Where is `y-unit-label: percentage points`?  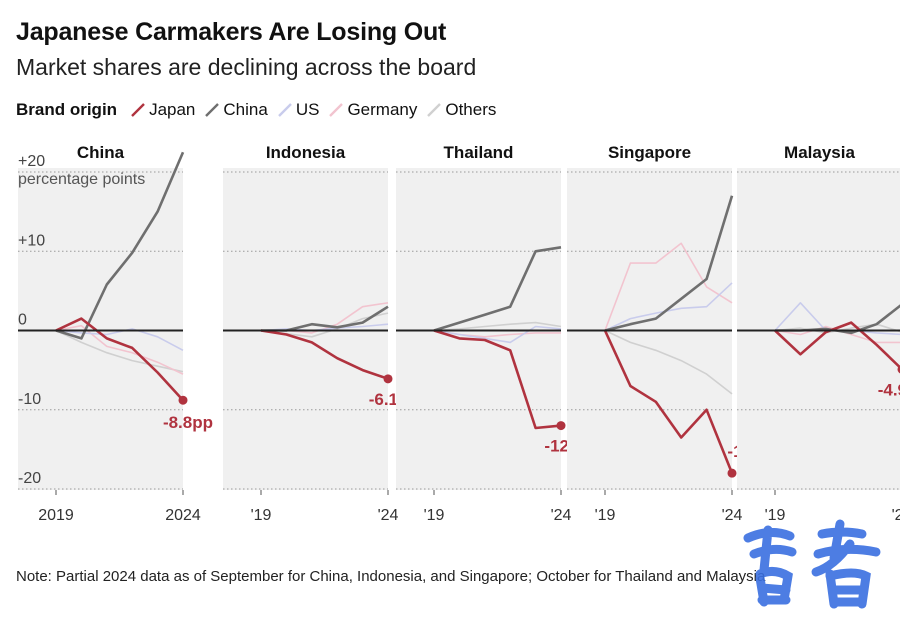 y-unit-label: percentage points is located at coordinates (81, 179).